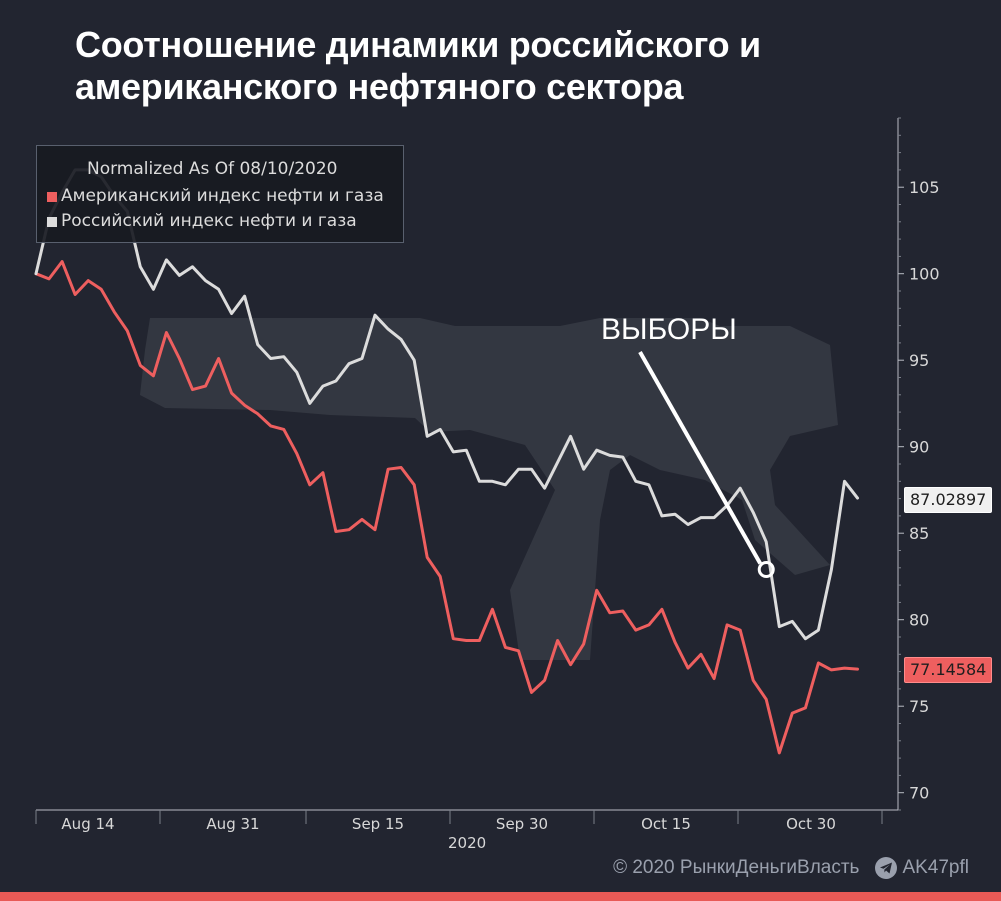  I want to click on y-tick-label-75: 75, so click(919, 706).